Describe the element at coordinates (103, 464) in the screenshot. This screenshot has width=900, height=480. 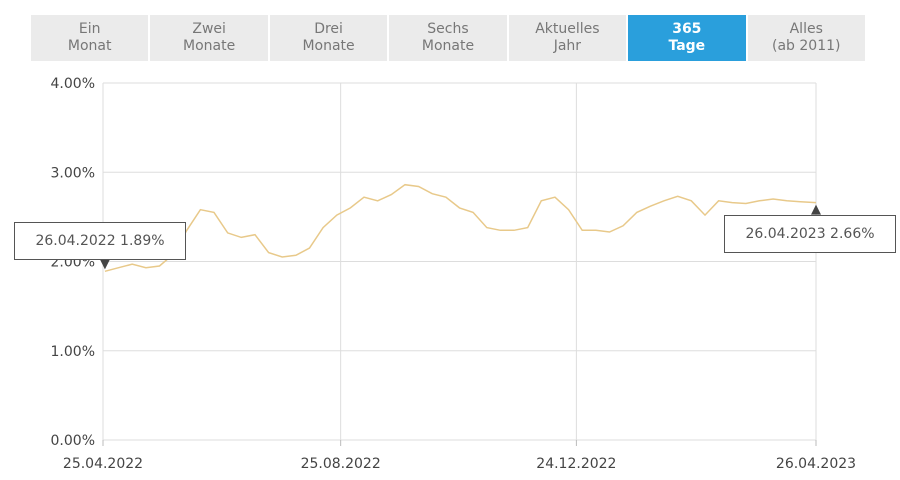
I see `x-tick-label: 25.04.2022` at that location.